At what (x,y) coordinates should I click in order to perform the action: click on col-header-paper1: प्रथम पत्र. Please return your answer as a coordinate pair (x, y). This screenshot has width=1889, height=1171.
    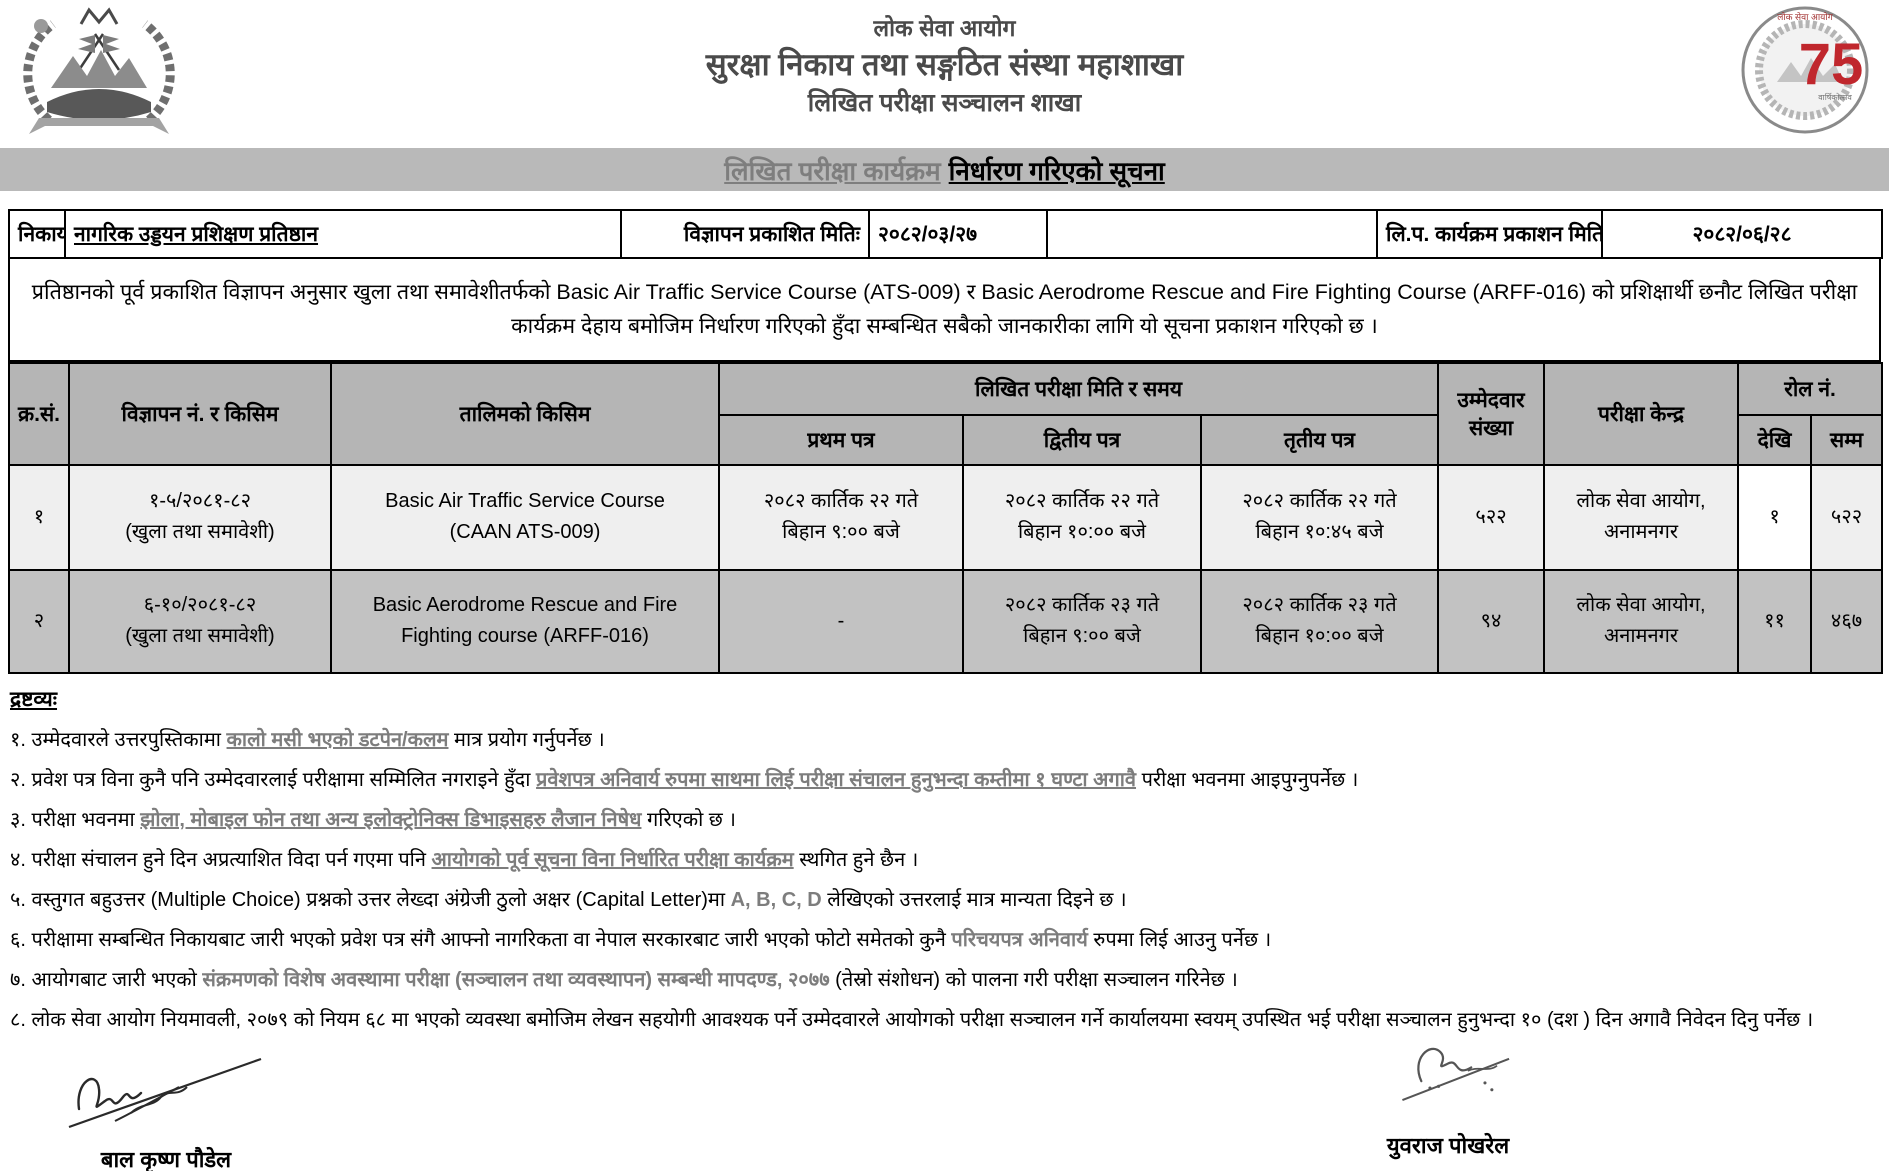
    Looking at the image, I should click on (841, 439).